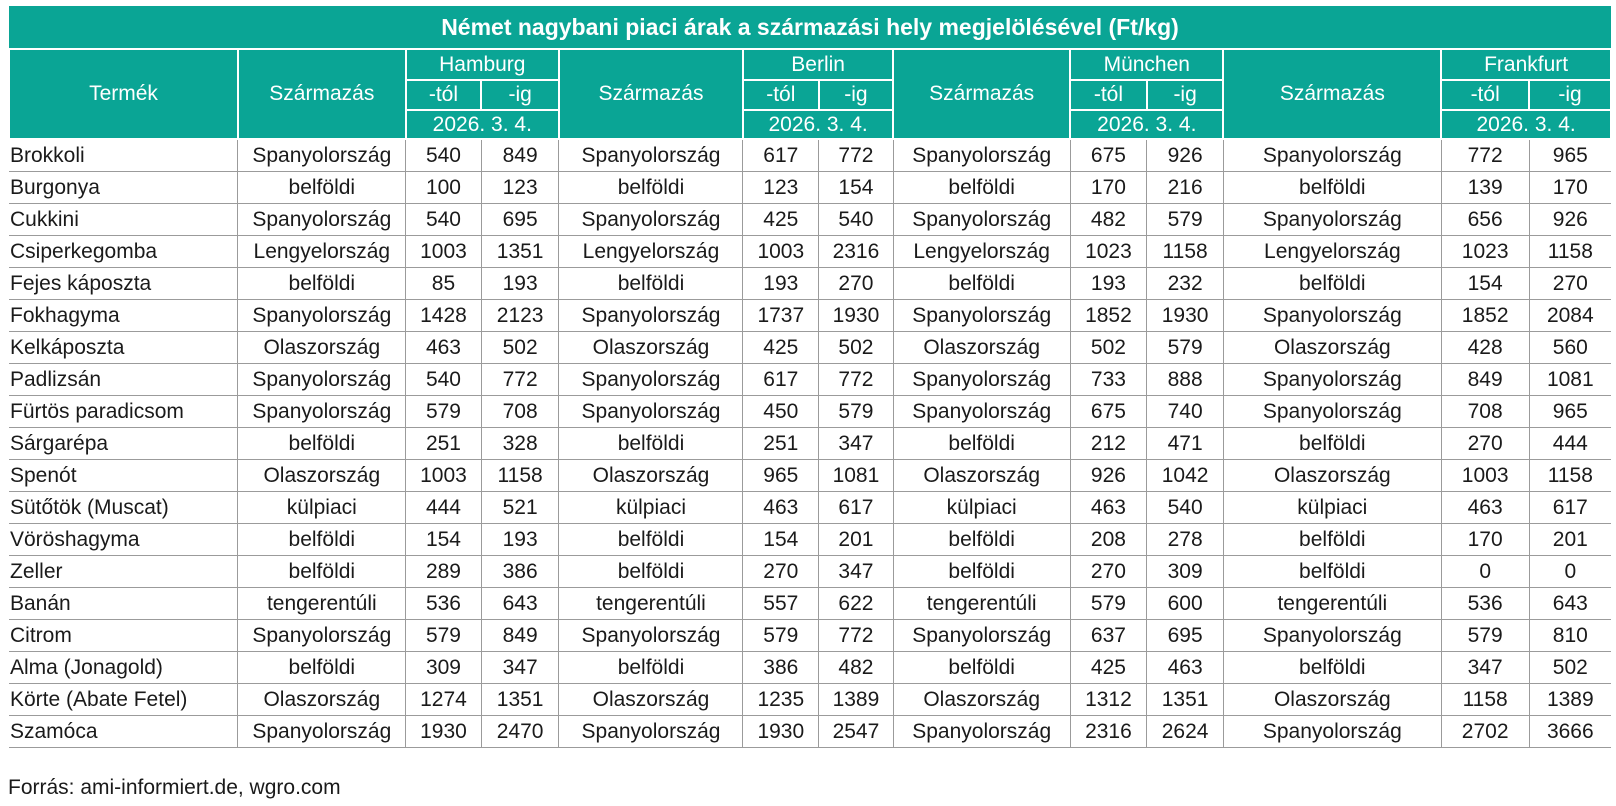  Describe the element at coordinates (781, 603) in the screenshot. I see `price-from-cell: 557` at that location.